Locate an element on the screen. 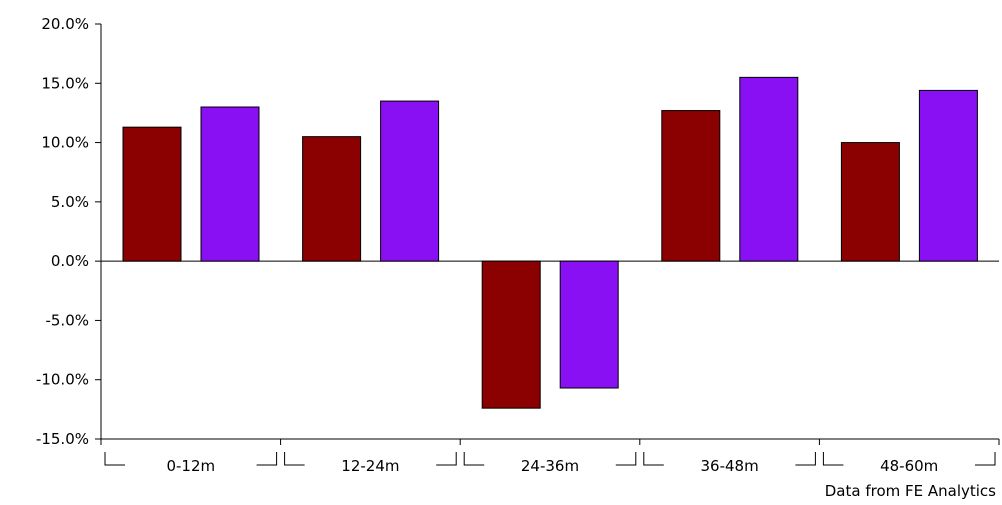 The width and height of the screenshot is (1002, 505). y-tick-label: 20.0% is located at coordinates (65, 24).